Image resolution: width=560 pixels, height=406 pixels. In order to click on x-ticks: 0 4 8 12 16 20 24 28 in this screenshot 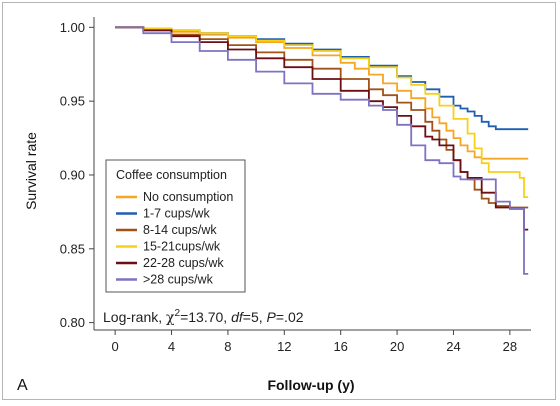, I will do `click(314, 342)`.